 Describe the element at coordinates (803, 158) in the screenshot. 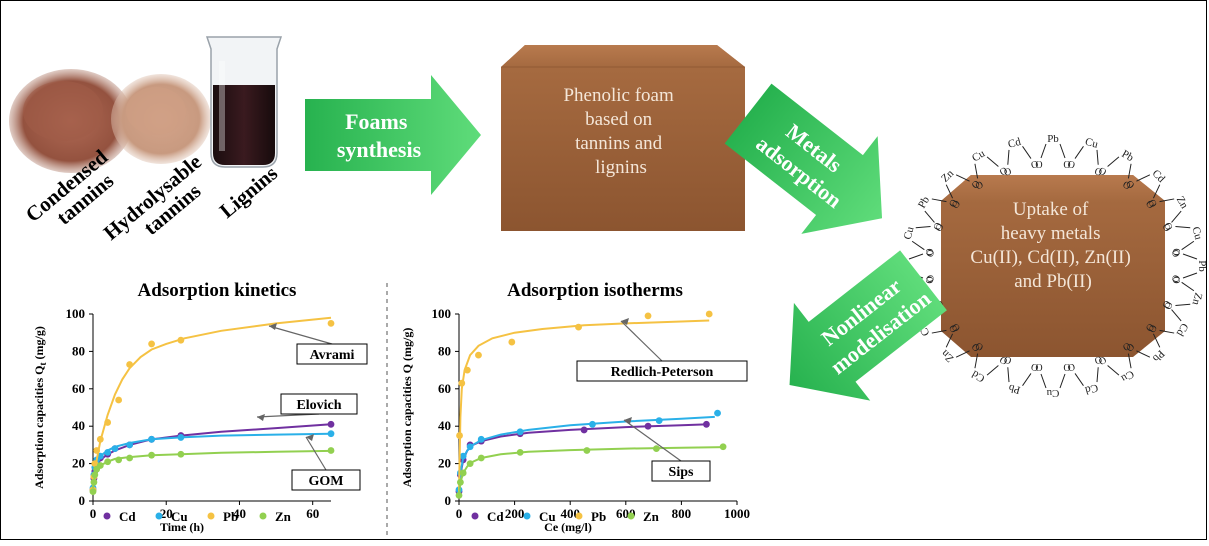

I see `metals-adsorption-arrow: Metals adsorption` at that location.